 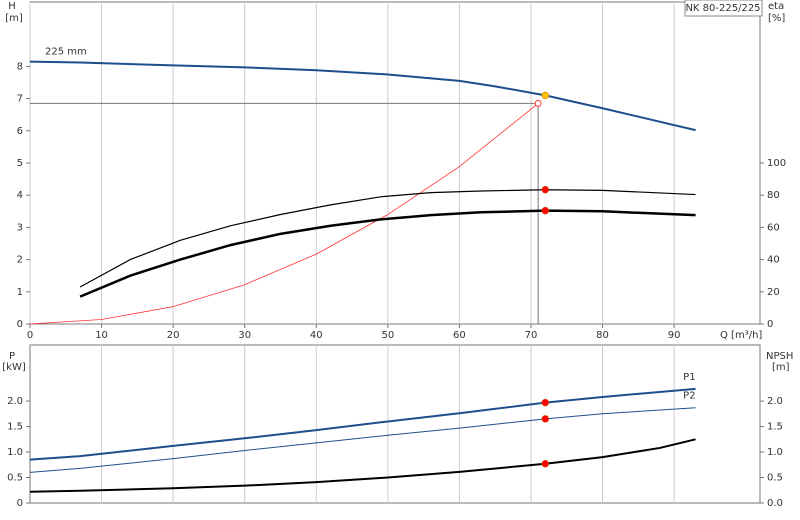 What do you see at coordinates (20, 195) in the screenshot?
I see `y-tick-label: 4` at bounding box center [20, 195].